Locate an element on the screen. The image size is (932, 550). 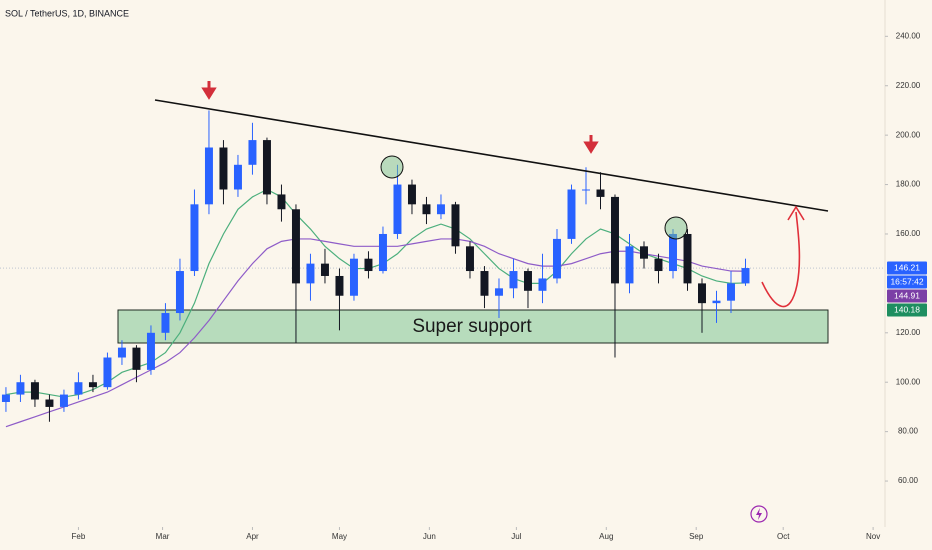
x-tick-label: Mar is located at coordinates (163, 536).